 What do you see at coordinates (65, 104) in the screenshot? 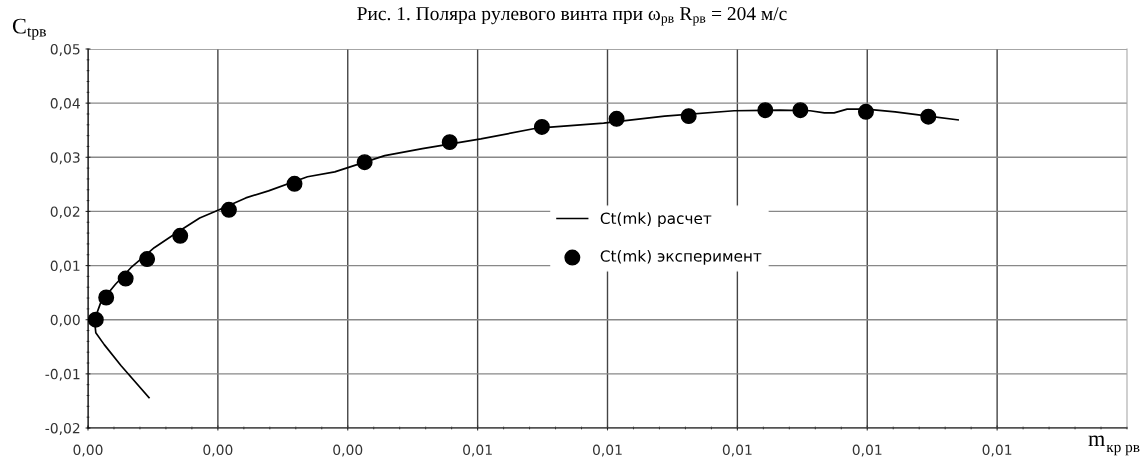
I see `y-tick-label: 0,04` at bounding box center [65, 104].